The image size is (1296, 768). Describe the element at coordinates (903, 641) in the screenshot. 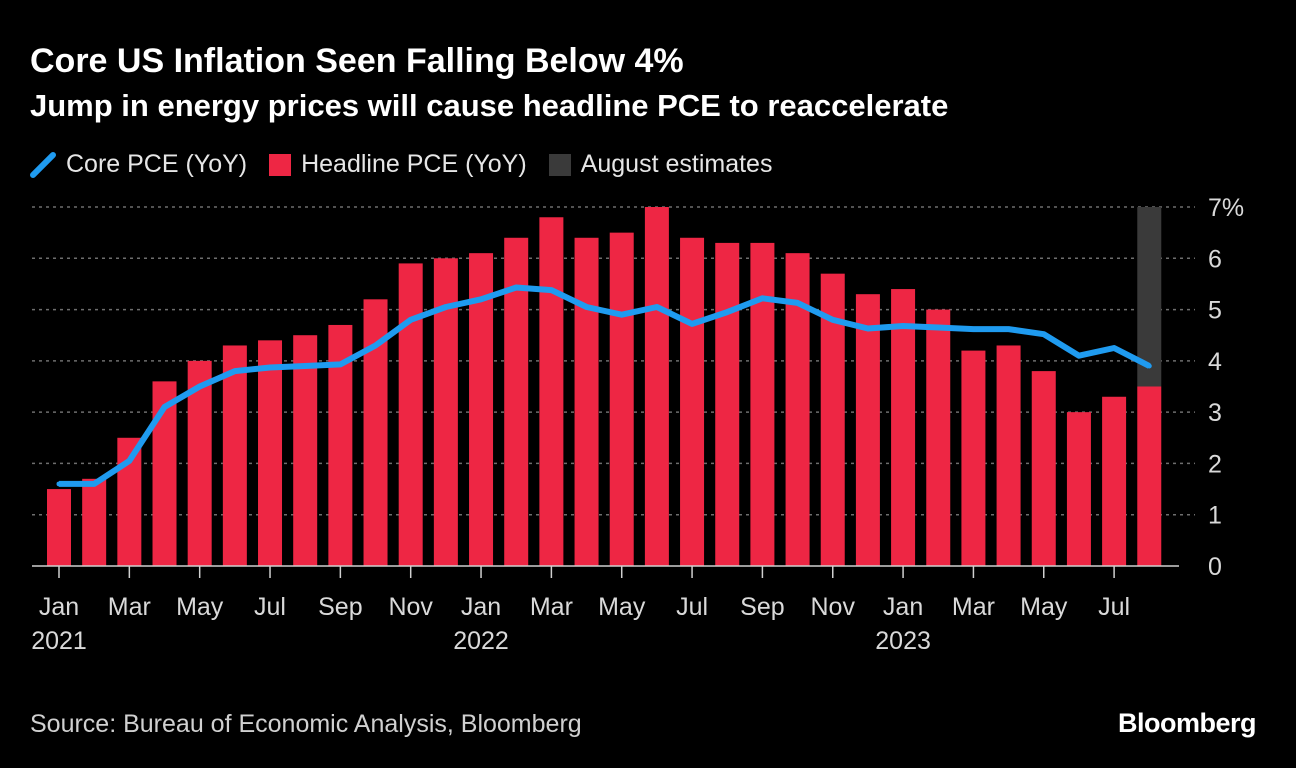

I see `x-year-label: 2023` at that location.